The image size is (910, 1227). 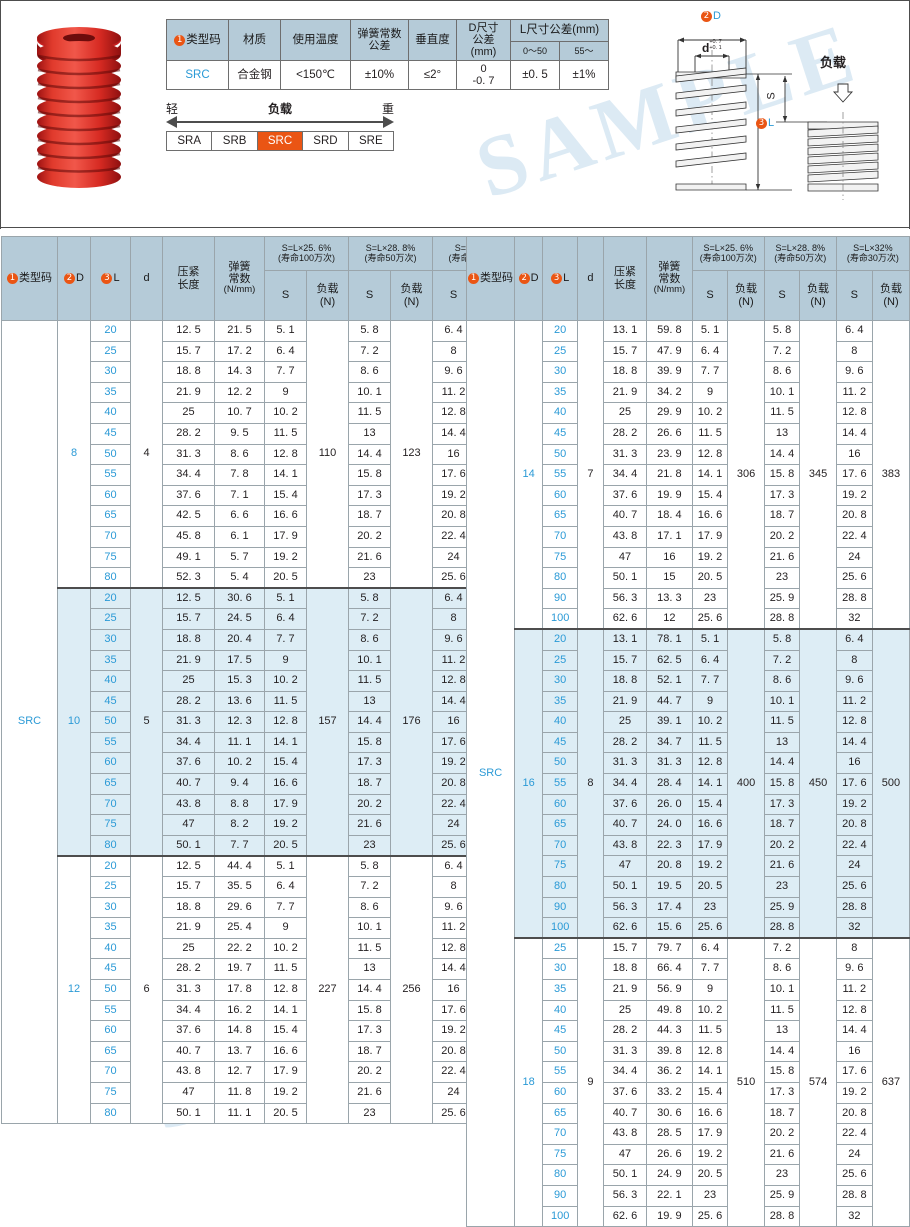 What do you see at coordinates (235, 141) in the screenshot?
I see `load-option-srb: SRB` at bounding box center [235, 141].